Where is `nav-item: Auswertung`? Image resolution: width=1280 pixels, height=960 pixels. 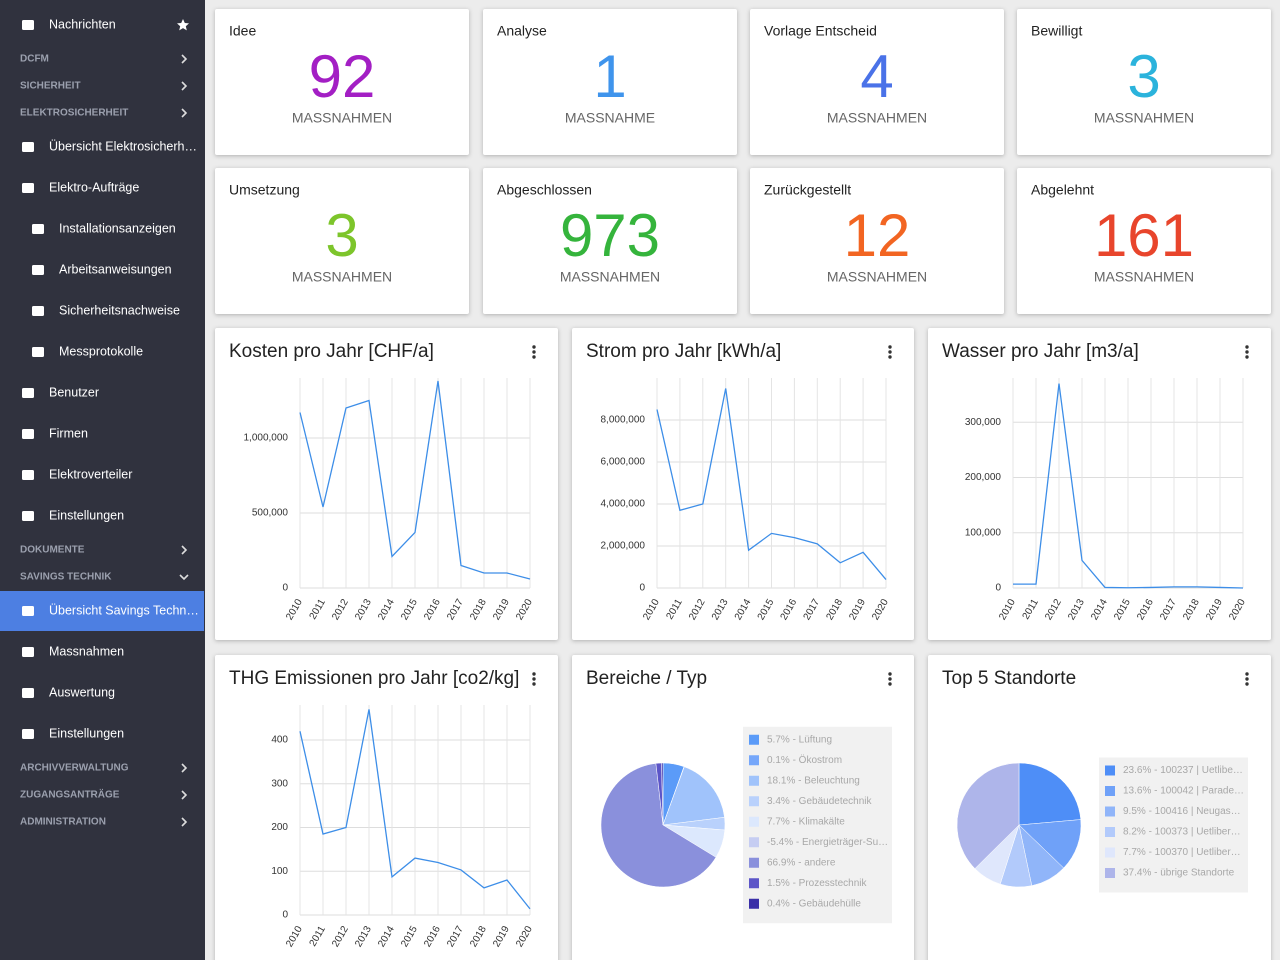 nav-item: Auswertung is located at coordinates (82, 692).